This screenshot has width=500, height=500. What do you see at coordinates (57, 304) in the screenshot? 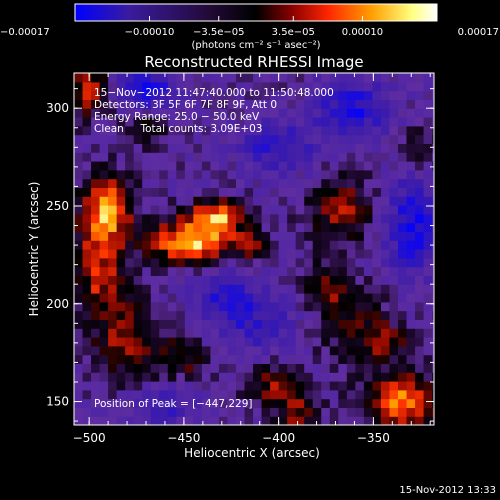
I see `y-tick-label: 200` at bounding box center [57, 304].